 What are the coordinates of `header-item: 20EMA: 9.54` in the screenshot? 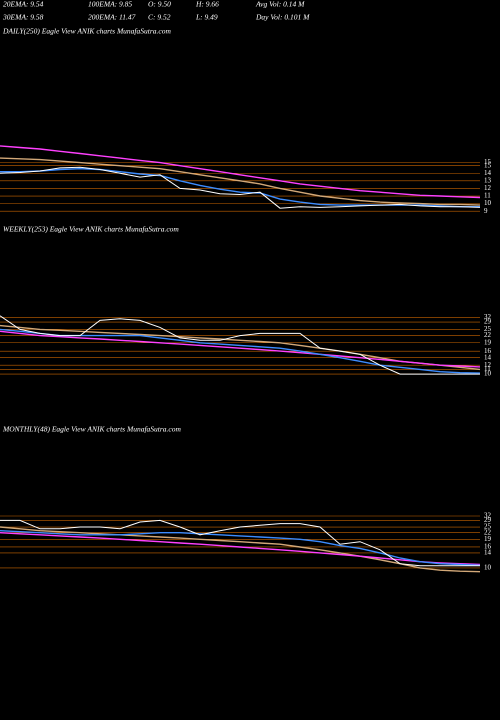 It's located at (23, 4).